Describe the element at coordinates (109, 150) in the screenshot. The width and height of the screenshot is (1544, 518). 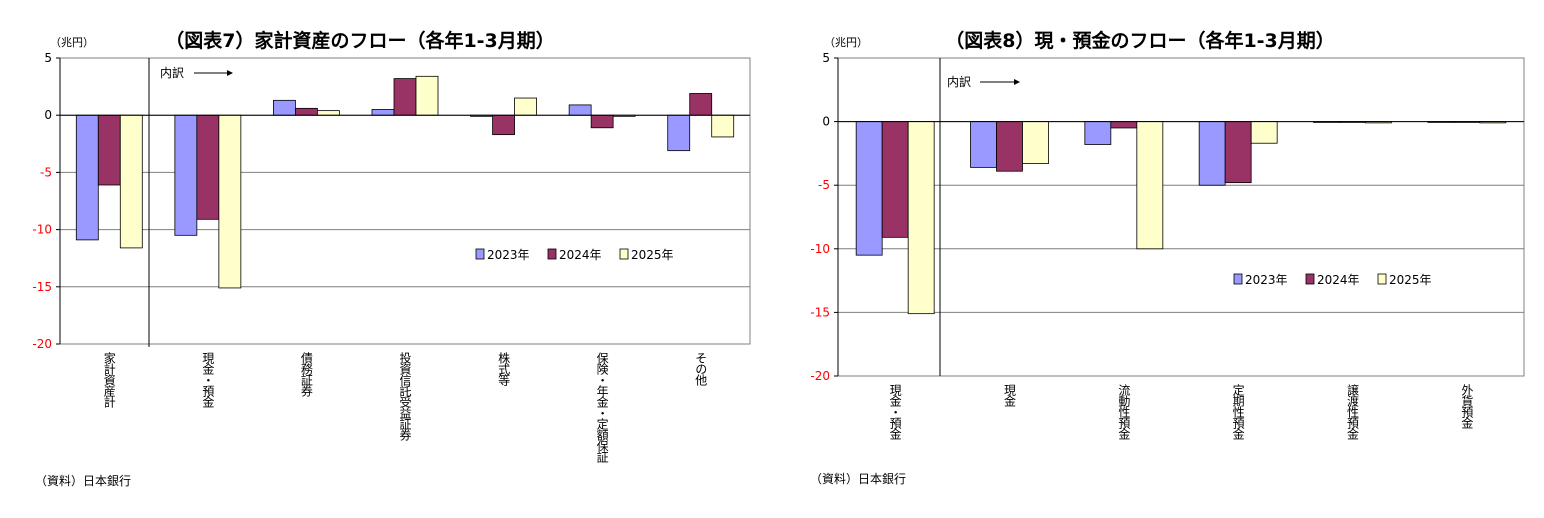
I see `bar-2024年-家計資産計` at that location.